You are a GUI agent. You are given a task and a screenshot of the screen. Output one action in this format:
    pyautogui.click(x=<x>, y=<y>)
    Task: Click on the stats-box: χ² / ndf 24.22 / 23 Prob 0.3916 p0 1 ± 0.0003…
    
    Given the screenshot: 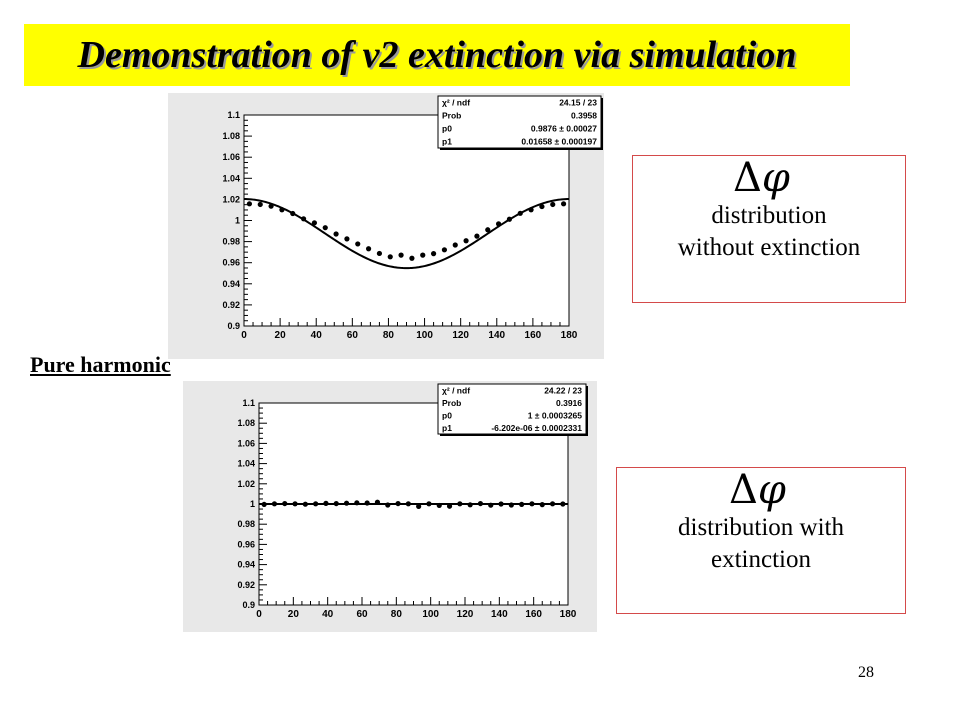 What is the action you would take?
    pyautogui.click(x=512, y=409)
    